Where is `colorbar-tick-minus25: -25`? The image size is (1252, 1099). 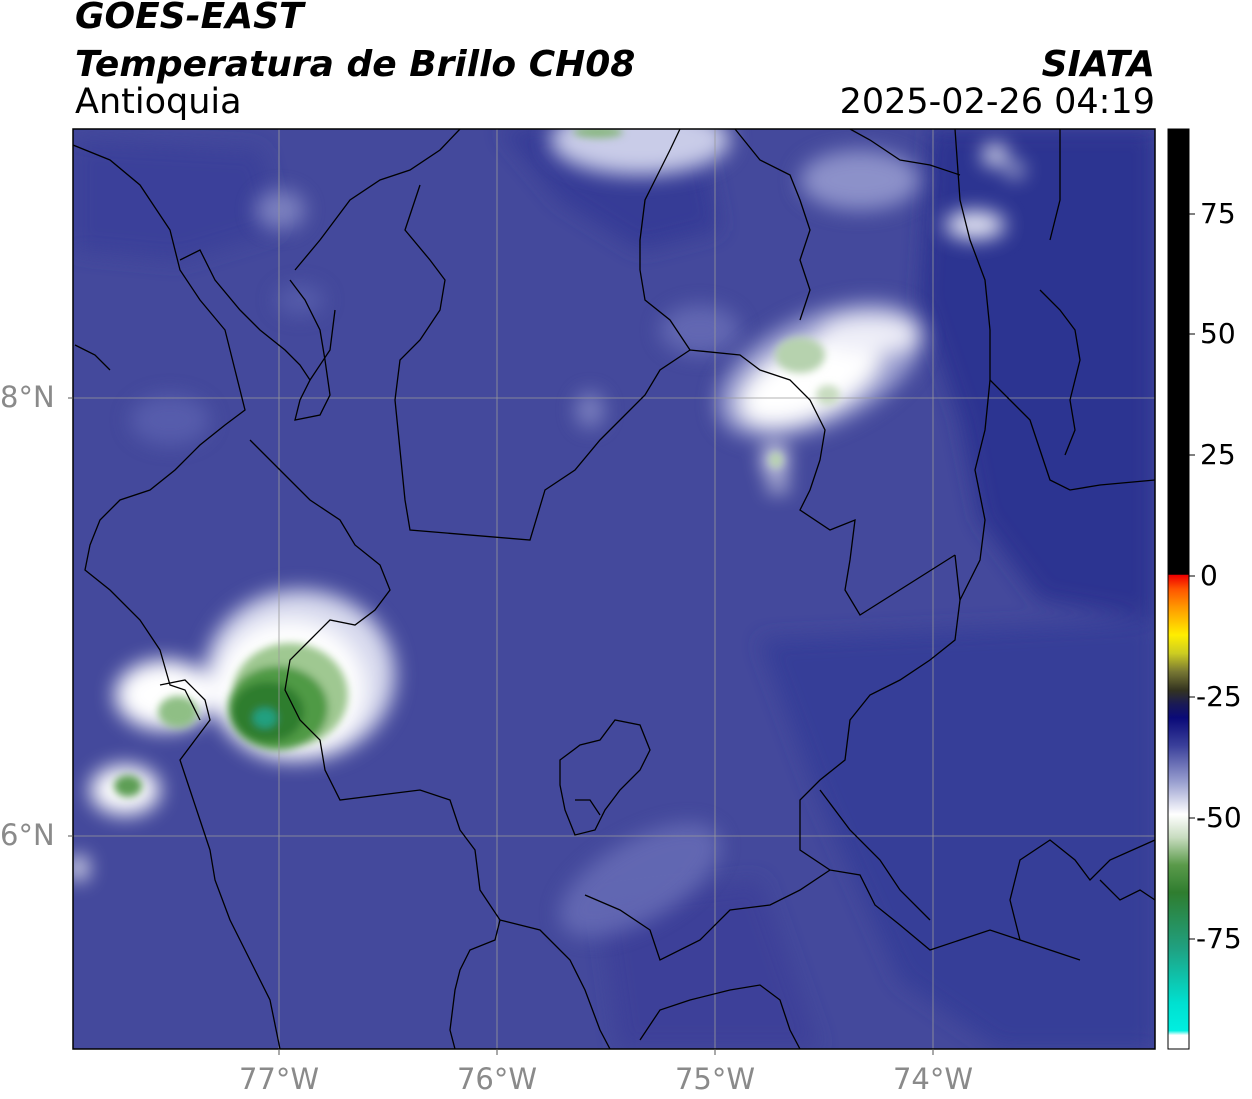
colorbar-tick-minus25: -25 is located at coordinates (1219, 696).